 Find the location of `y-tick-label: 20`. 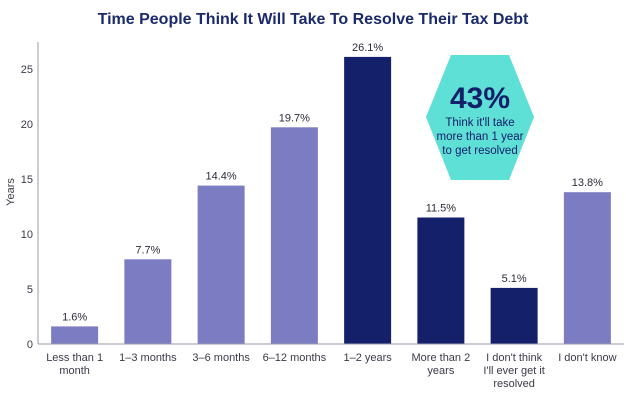

y-tick-label: 20 is located at coordinates (27, 125).